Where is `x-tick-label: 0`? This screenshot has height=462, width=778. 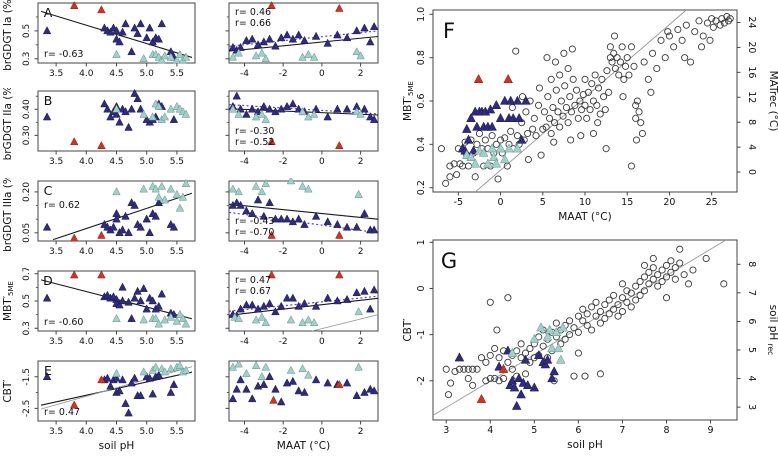
x-tick-label: 0 is located at coordinates (322, 252).